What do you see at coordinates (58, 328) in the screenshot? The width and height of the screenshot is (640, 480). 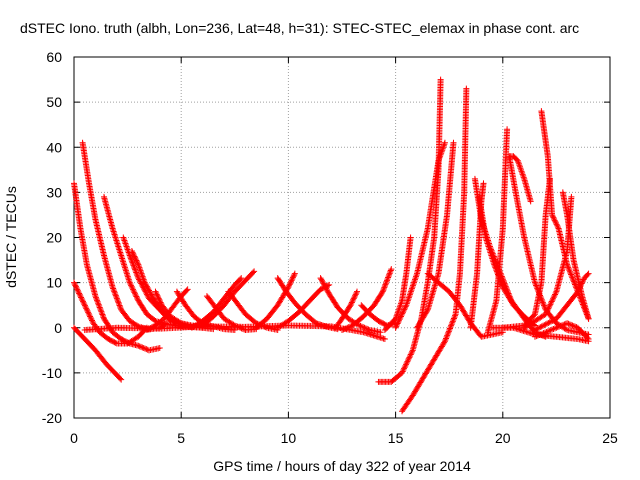 I see `y-tick-label: 0` at bounding box center [58, 328].